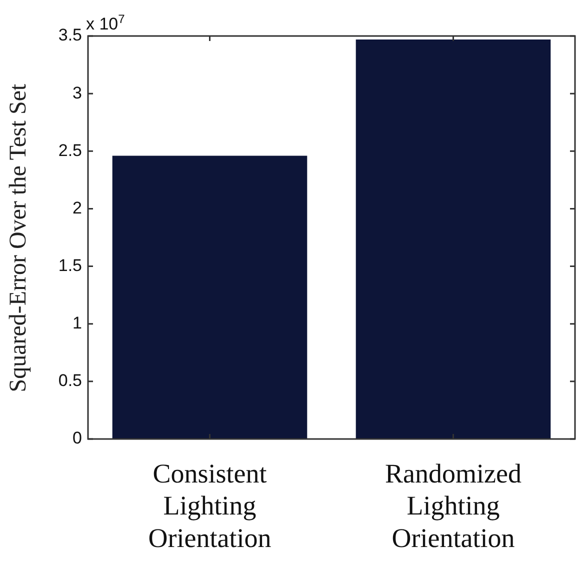  What do you see at coordinates (70, 150) in the screenshot?
I see `y-tick-label: 2.5` at bounding box center [70, 150].